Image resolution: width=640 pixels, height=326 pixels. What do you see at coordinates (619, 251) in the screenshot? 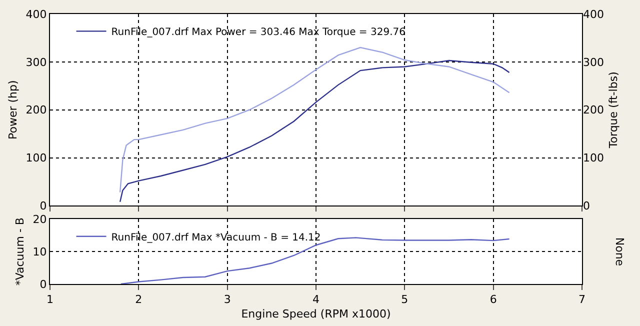
I see `y2-axis-title: None` at bounding box center [619, 251].